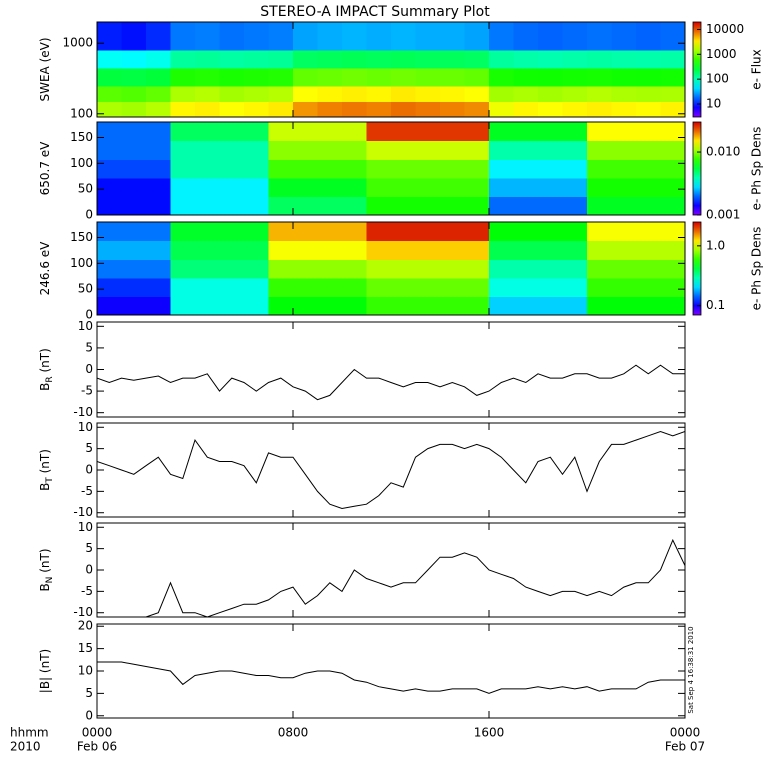 Image resolution: width=780 pixels, height=780 pixels. I want to click on y-axis-label-main: B, so click(45, 387).